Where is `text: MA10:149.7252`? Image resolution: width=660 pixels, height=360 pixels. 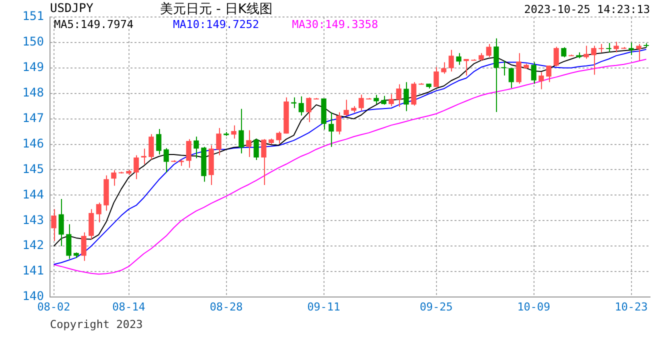
text: MA10:149.7252 is located at coordinates (216, 24).